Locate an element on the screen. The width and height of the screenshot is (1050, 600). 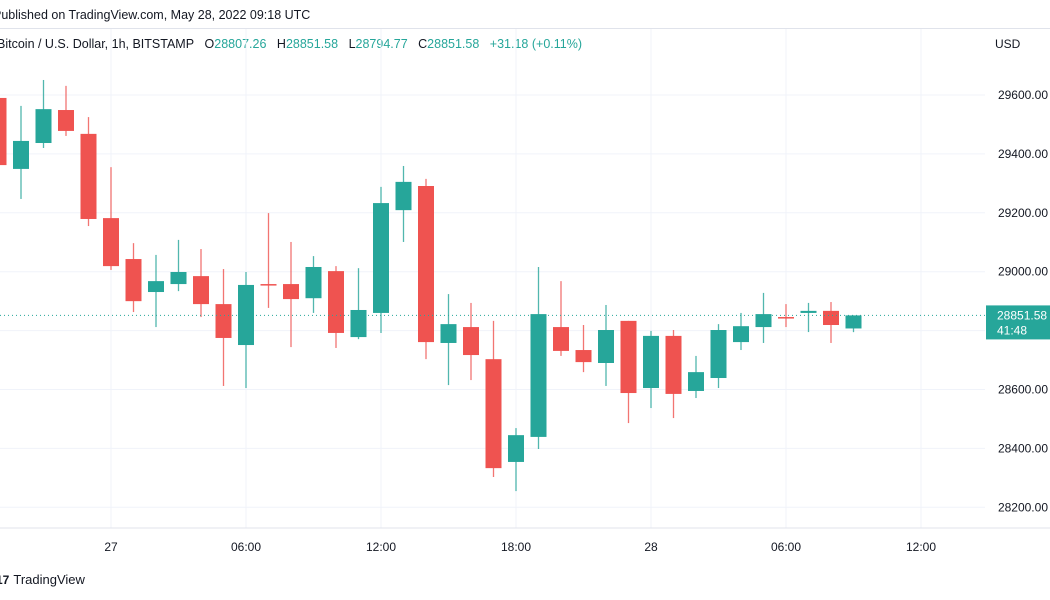
y-tick-label: 29400.00 is located at coordinates (1023, 154).